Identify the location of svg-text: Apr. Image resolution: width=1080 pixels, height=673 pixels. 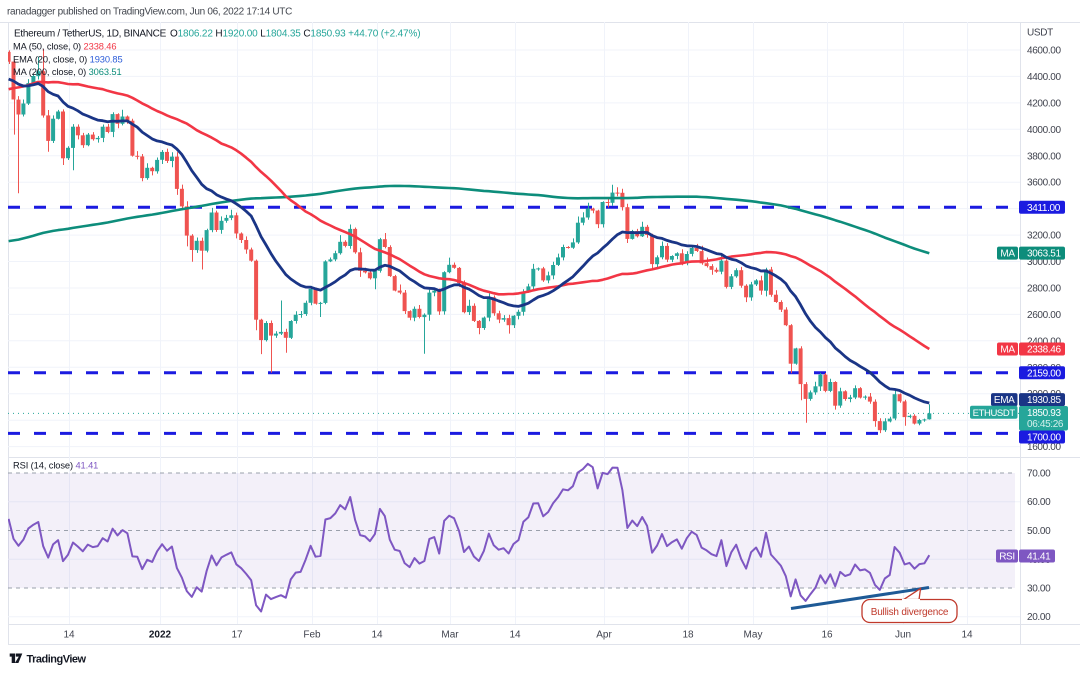
(604, 635).